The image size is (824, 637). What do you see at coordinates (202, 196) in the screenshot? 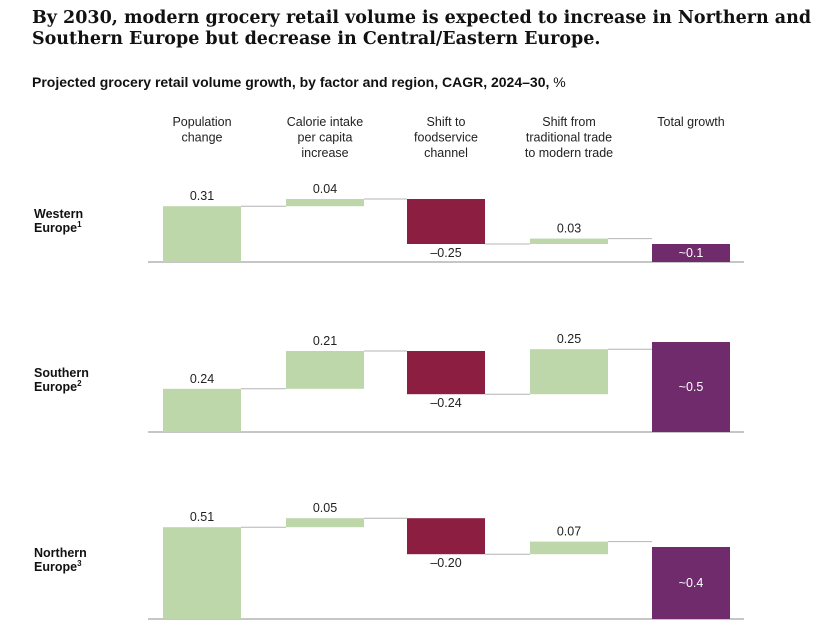
I see `value-label: 0.31` at bounding box center [202, 196].